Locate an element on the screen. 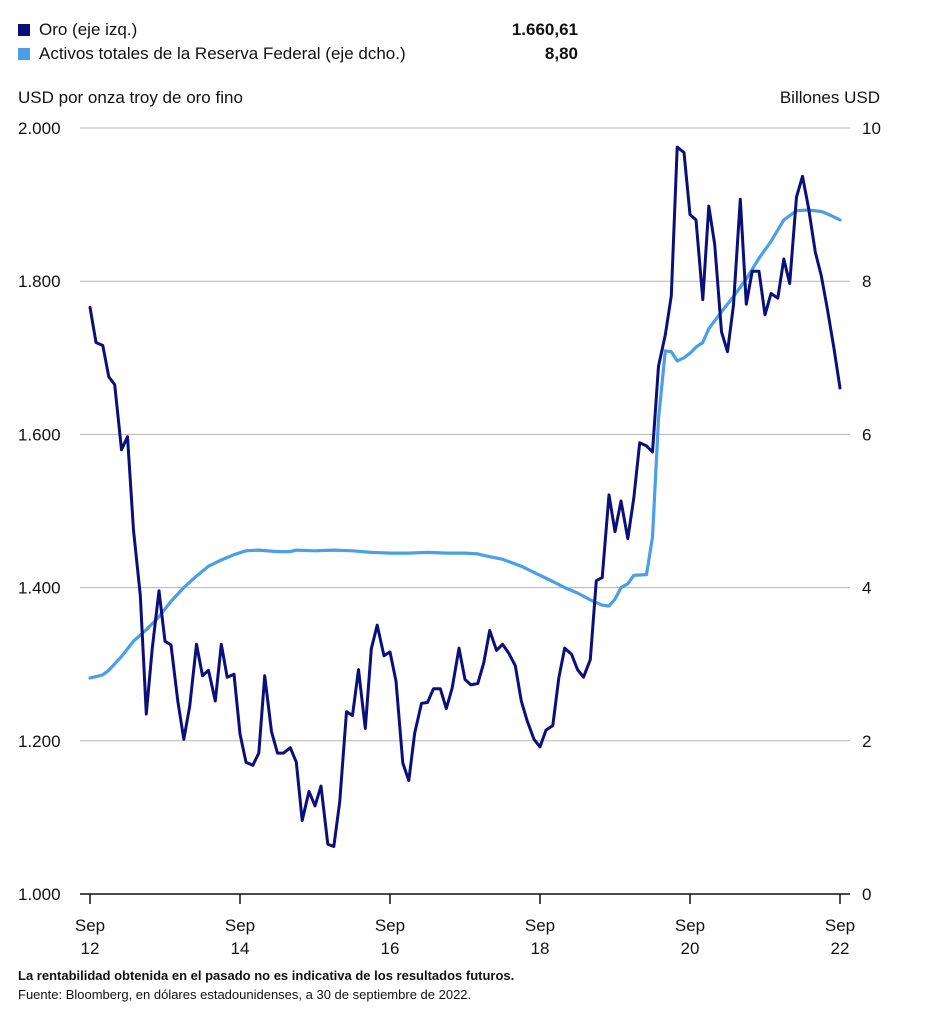 The width and height of the screenshot is (940, 1024). legend-item-oro: Oro (eje izq.) 1.660,61 is located at coordinates (298, 30).